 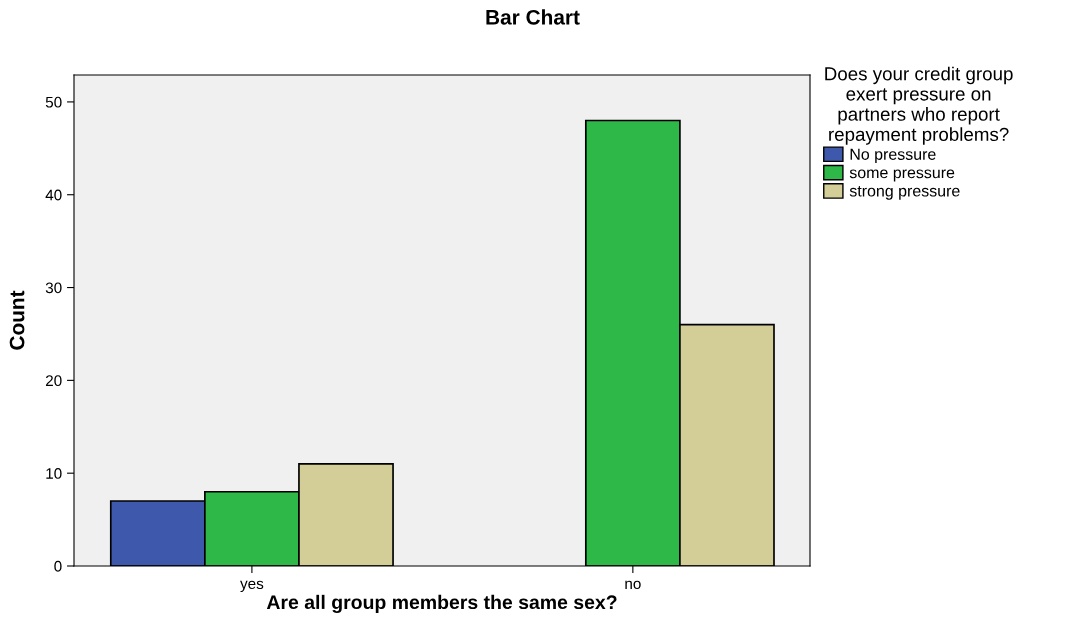 I want to click on chart-title: Bar Chart, so click(x=533, y=17).